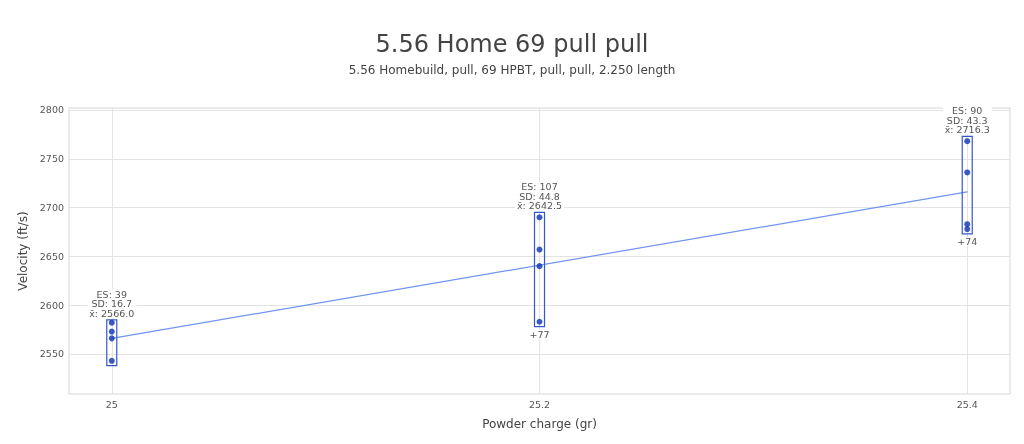 The image size is (1024, 444). What do you see at coordinates (539, 424) in the screenshot?
I see `x-axis-title: Powder charge (gr)` at bounding box center [539, 424].